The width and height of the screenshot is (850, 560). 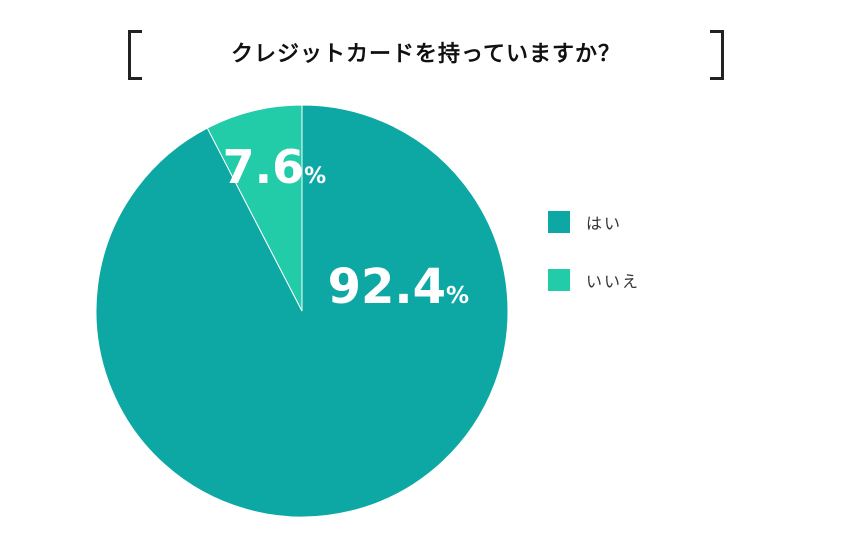 I want to click on slice-no, so click(x=254, y=208).